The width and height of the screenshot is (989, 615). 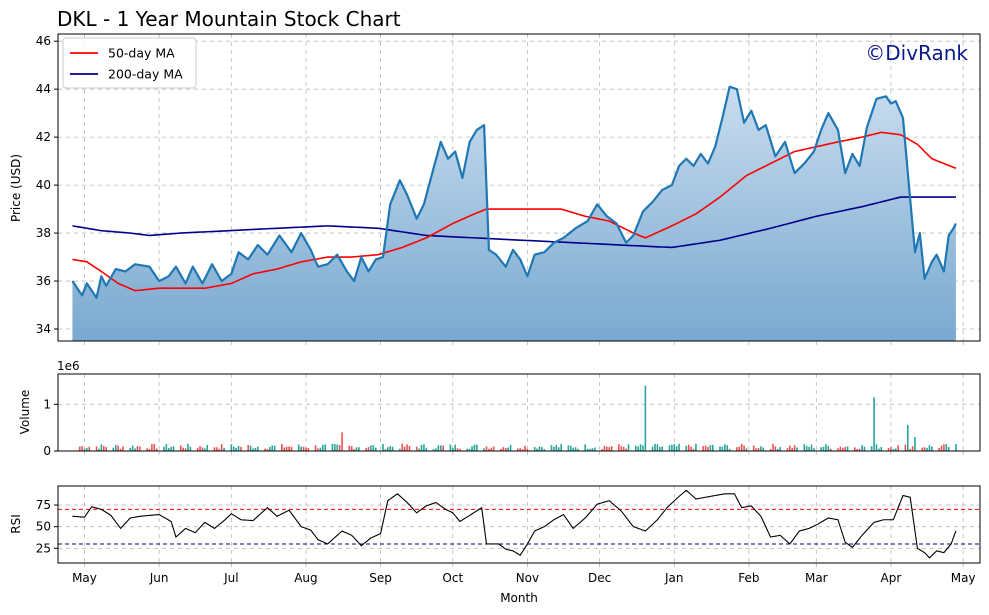 What do you see at coordinates (43, 548) in the screenshot?
I see `y-tick-label: 25` at bounding box center [43, 548].